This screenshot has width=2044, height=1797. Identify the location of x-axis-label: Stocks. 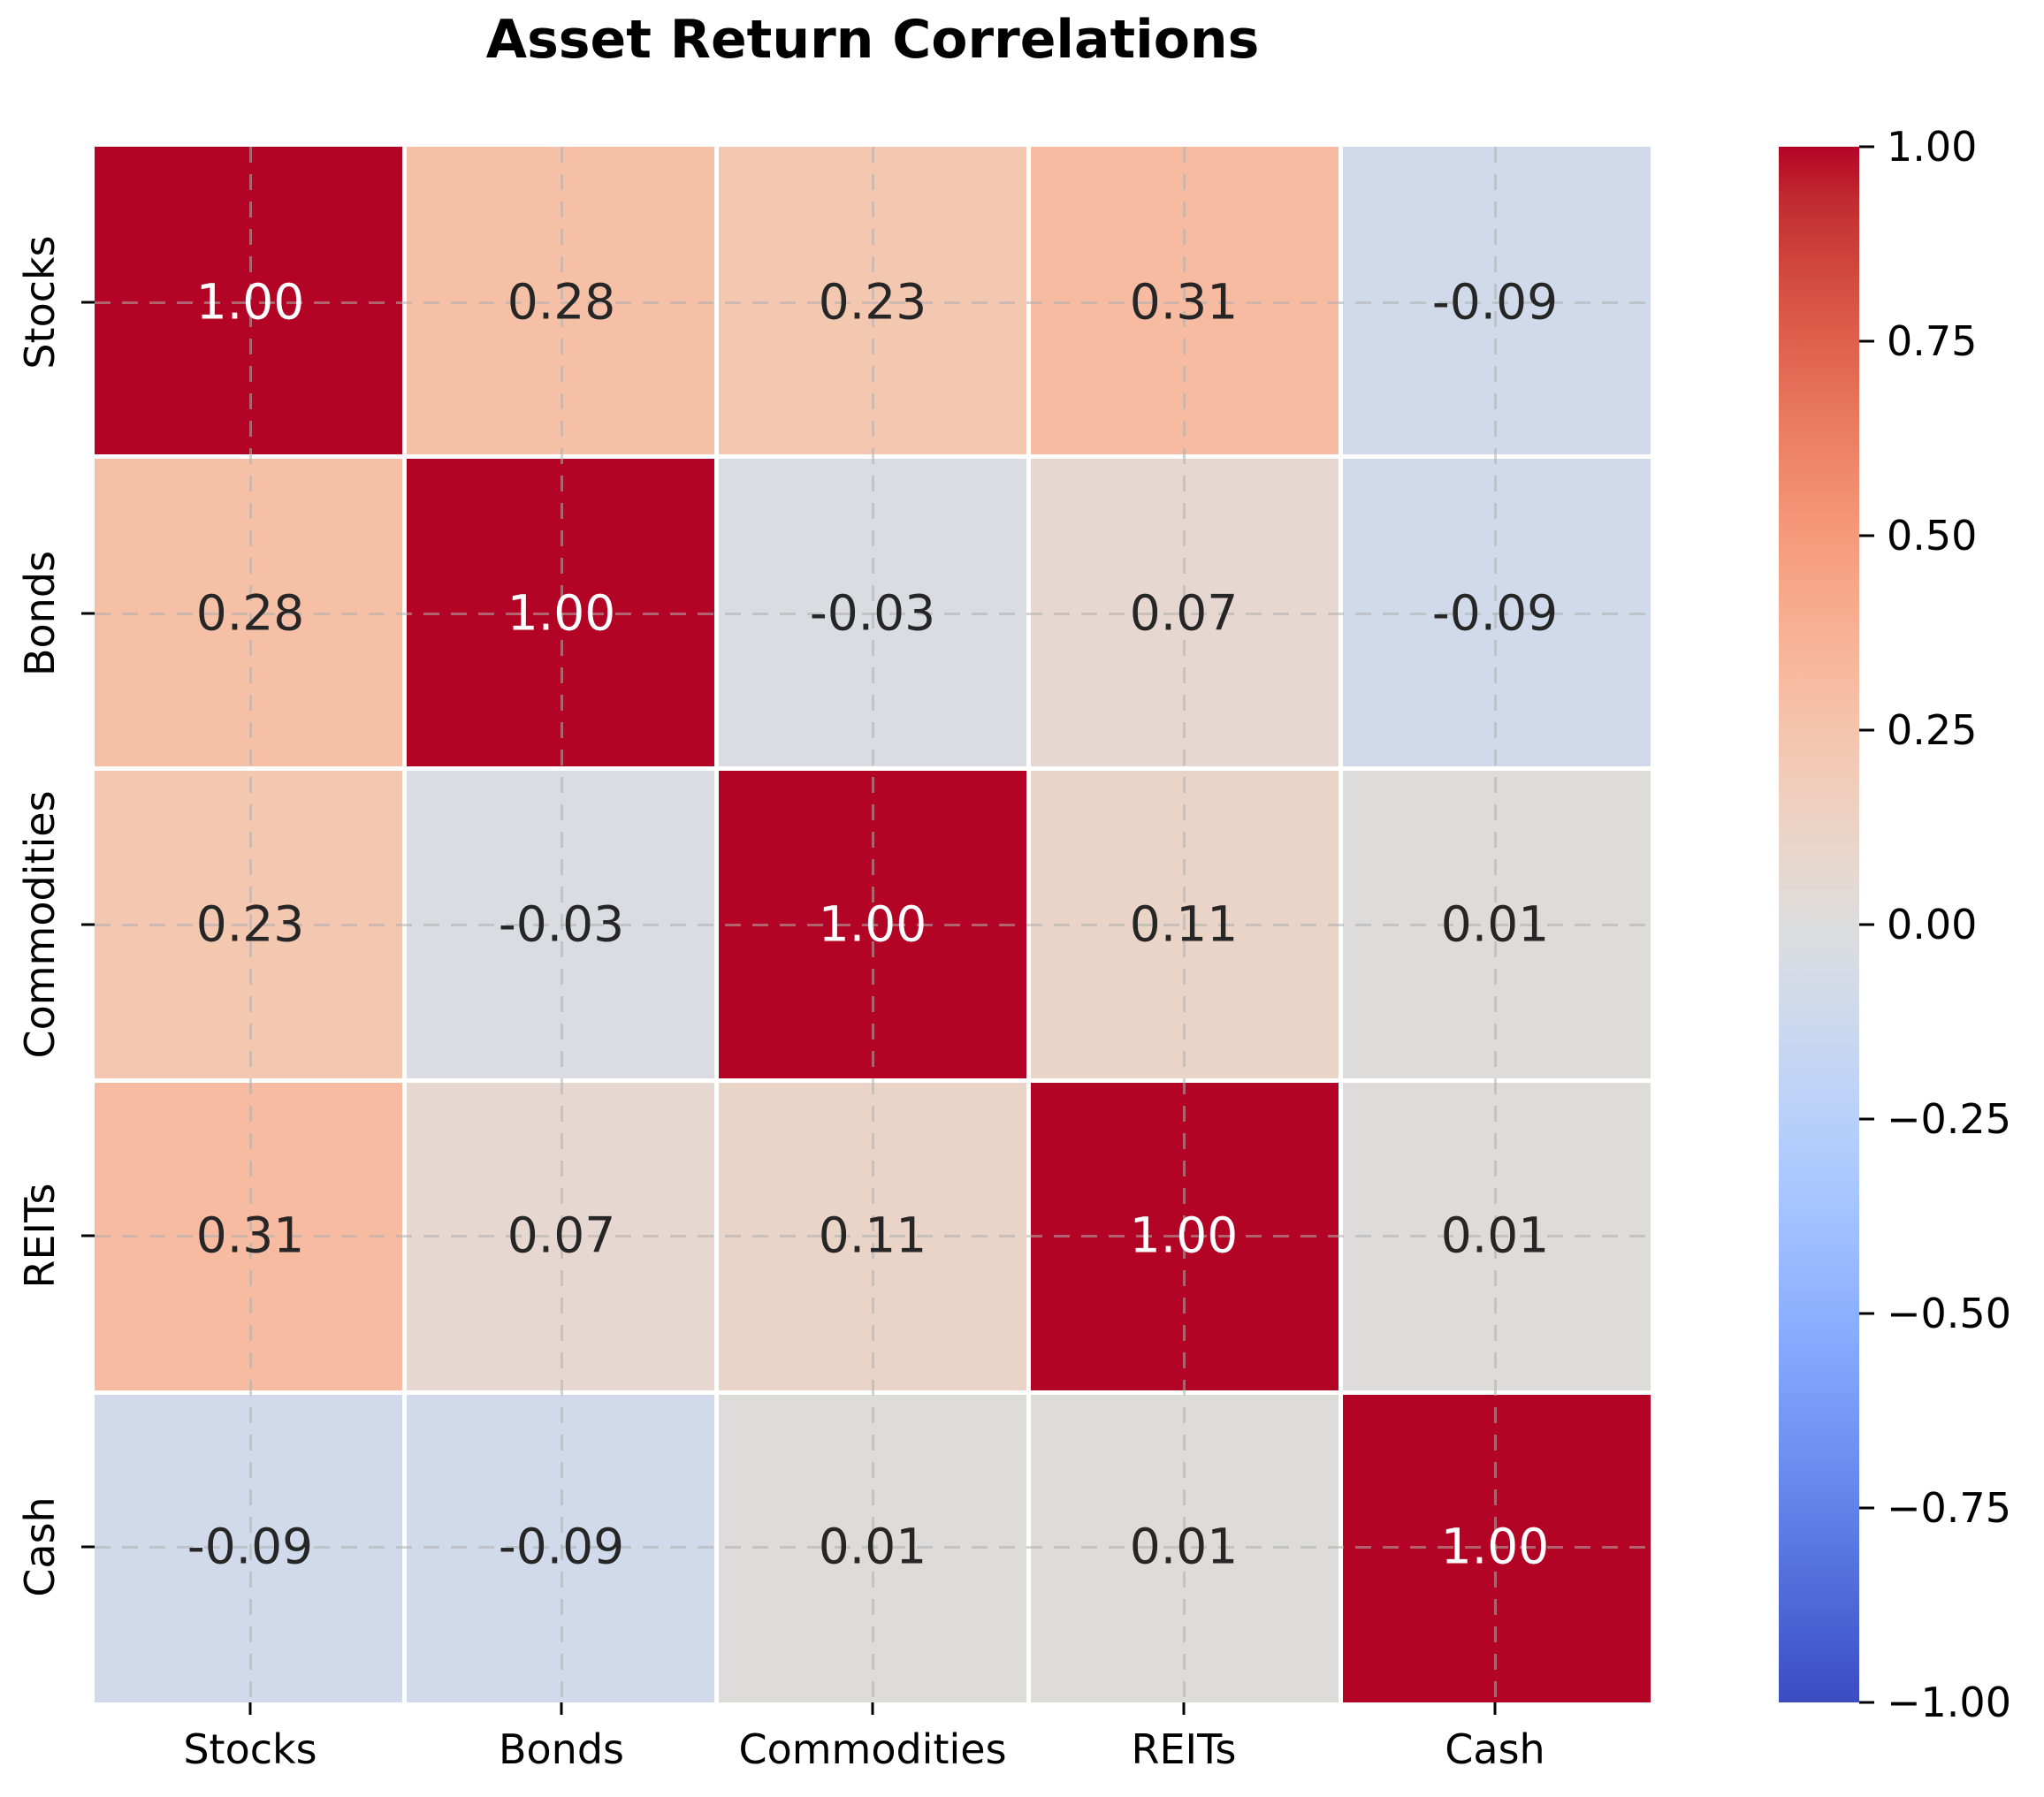
(250, 1749).